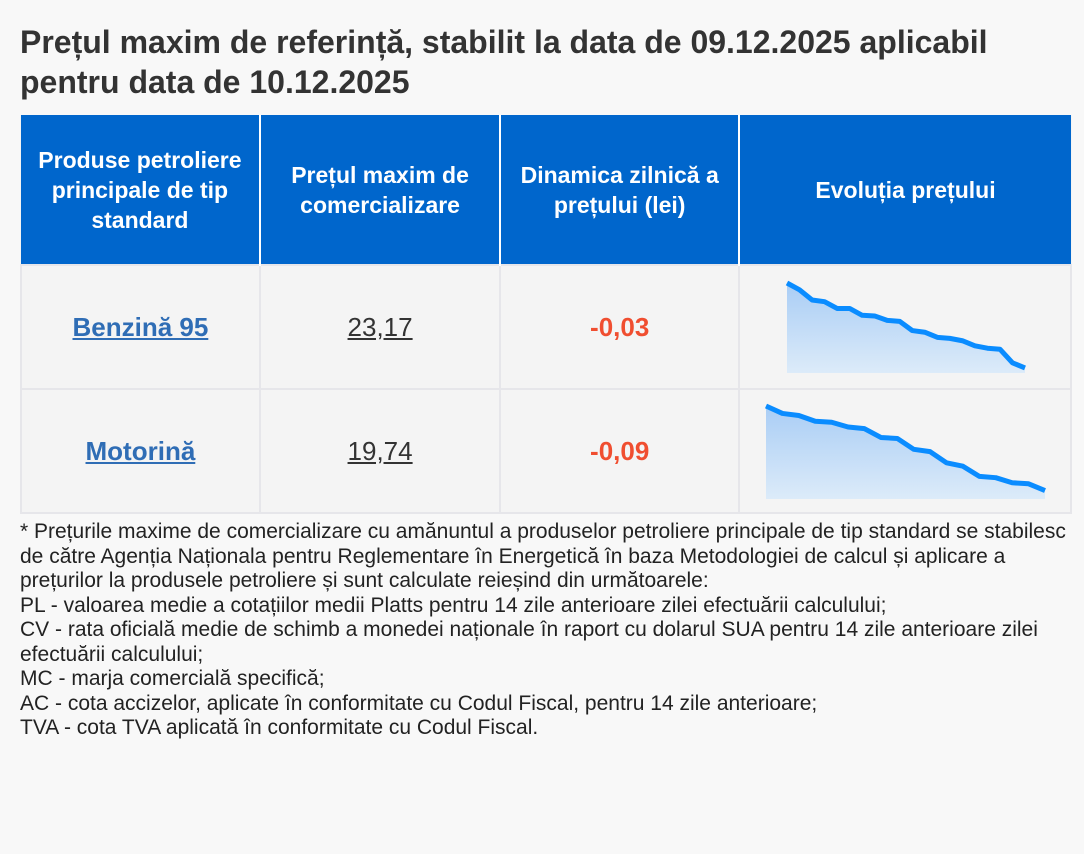 The width and height of the screenshot is (1084, 854). I want to click on price-delta: -0,09, so click(619, 451).